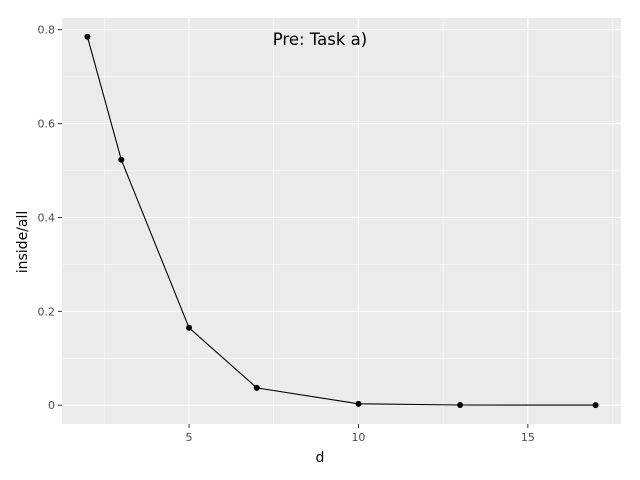 The height and width of the screenshot is (480, 640). I want to click on y-tick-label: 0.2, so click(47, 311).